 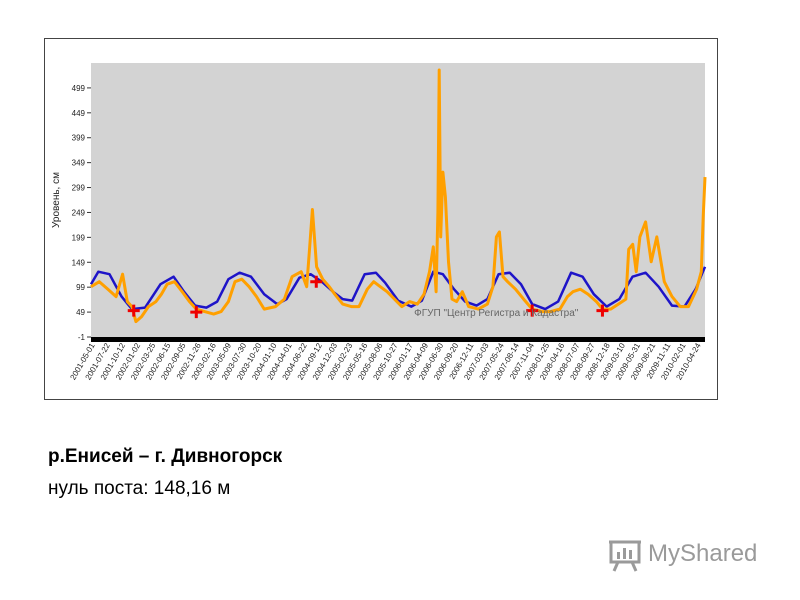 What do you see at coordinates (79, 212) in the screenshot?
I see `y-tick-label: 249` at bounding box center [79, 212].